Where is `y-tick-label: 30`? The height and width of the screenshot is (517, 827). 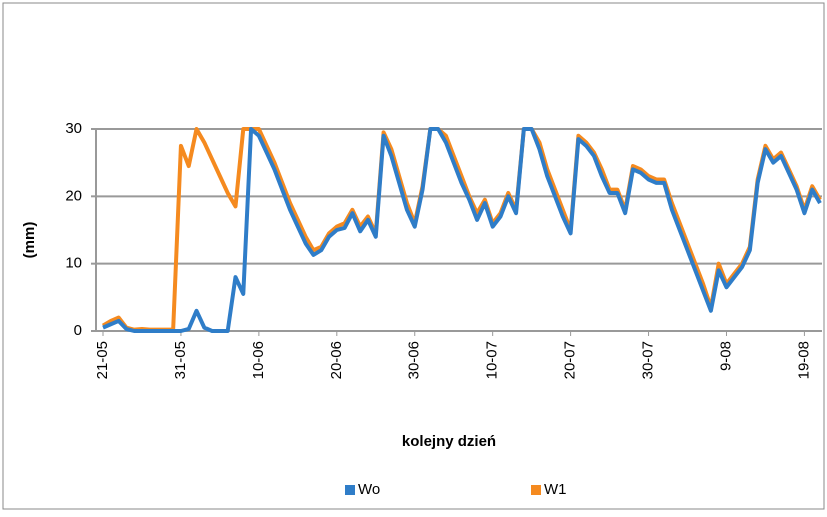 y-tick-label: 30 is located at coordinates (73, 128).